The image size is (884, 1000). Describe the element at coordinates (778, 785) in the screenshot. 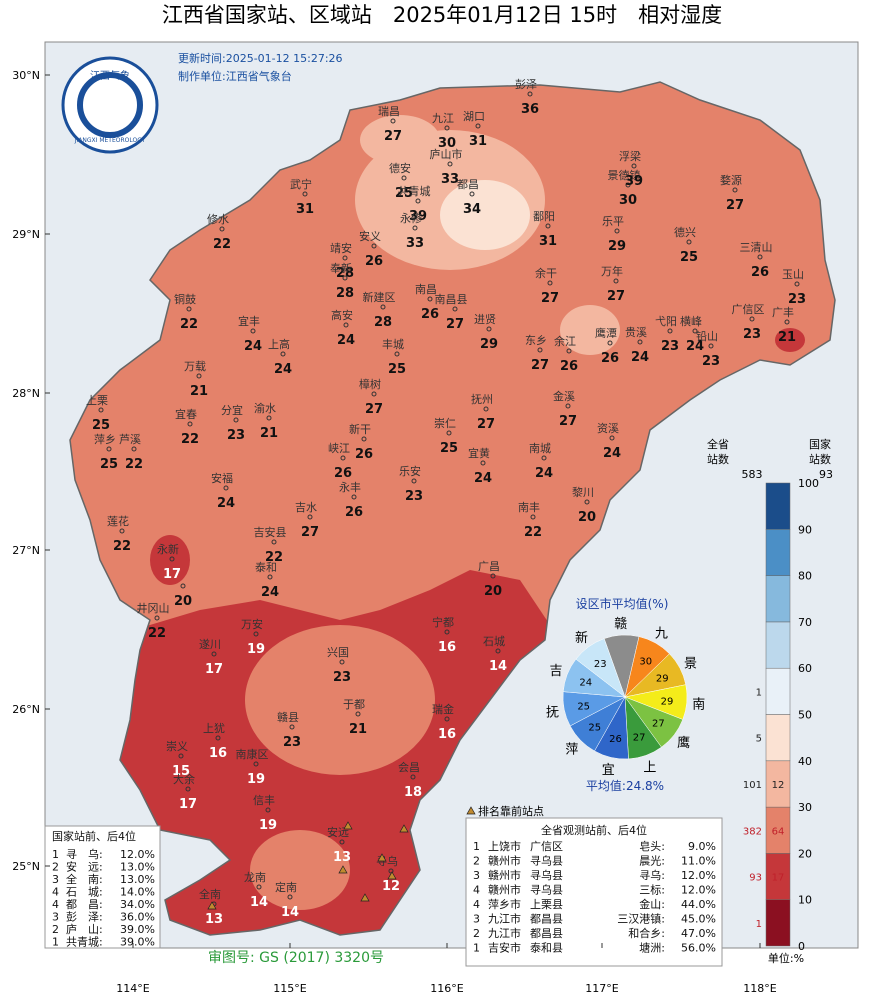

I see `national-count: 12` at that location.